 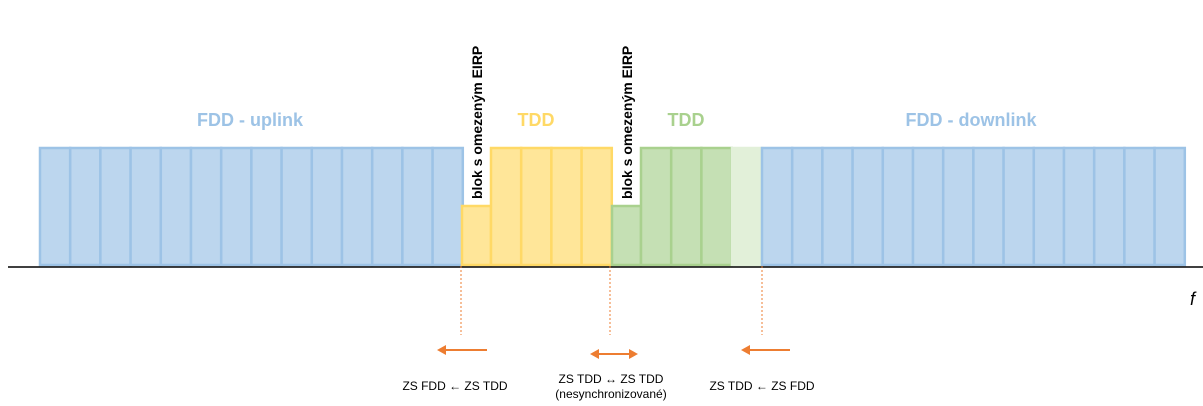 What do you see at coordinates (536, 120) in the screenshot?
I see `tdd-yellow-label: TDD` at bounding box center [536, 120].